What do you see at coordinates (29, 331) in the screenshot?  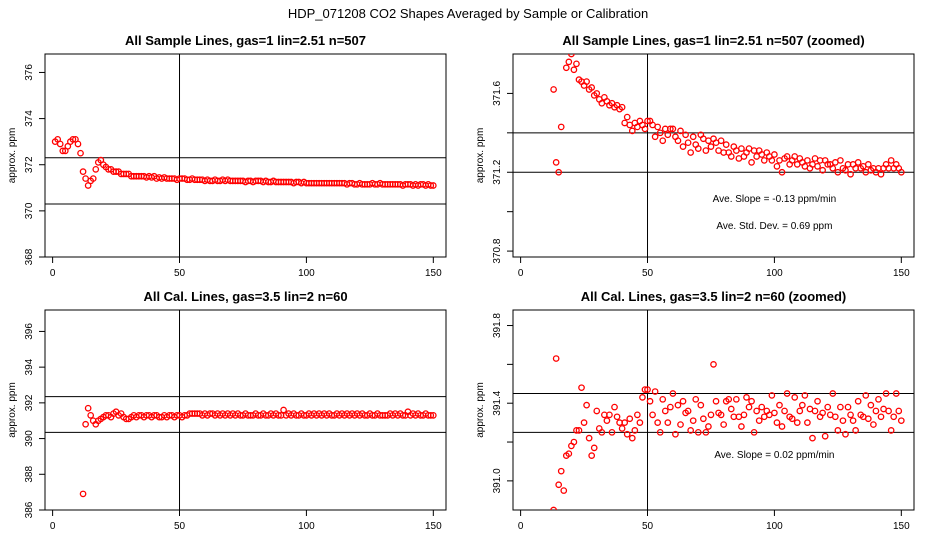 I see `y-tick-label: 396` at bounding box center [29, 331].